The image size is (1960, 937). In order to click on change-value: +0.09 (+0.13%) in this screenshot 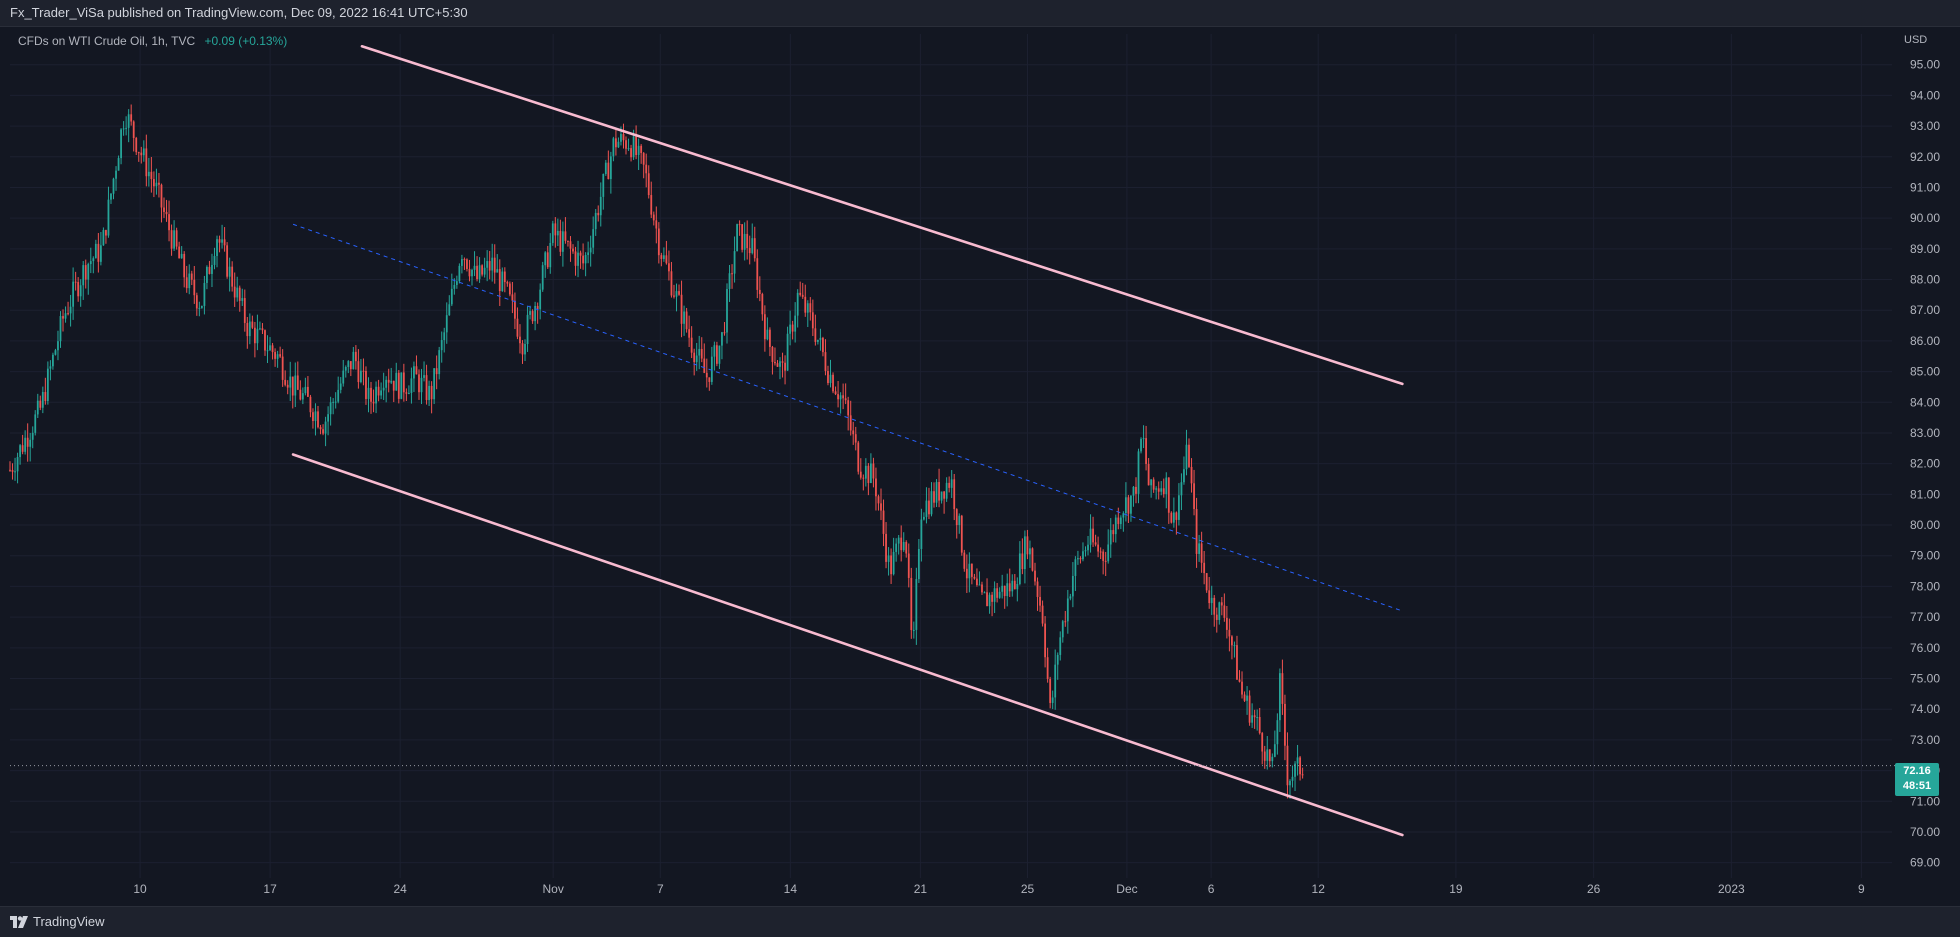, I will do `click(246, 41)`.